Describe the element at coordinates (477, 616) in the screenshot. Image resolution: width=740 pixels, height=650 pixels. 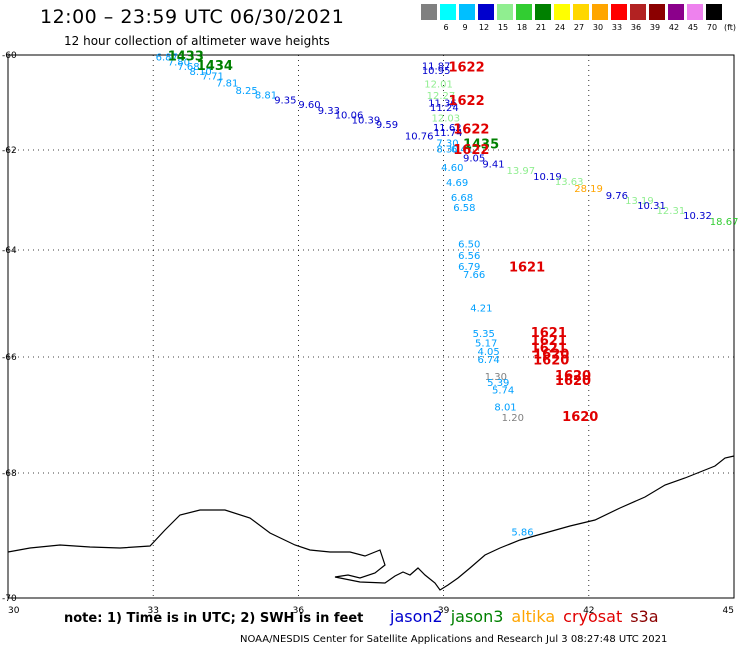
I see `satellite-label: jason3` at that location.